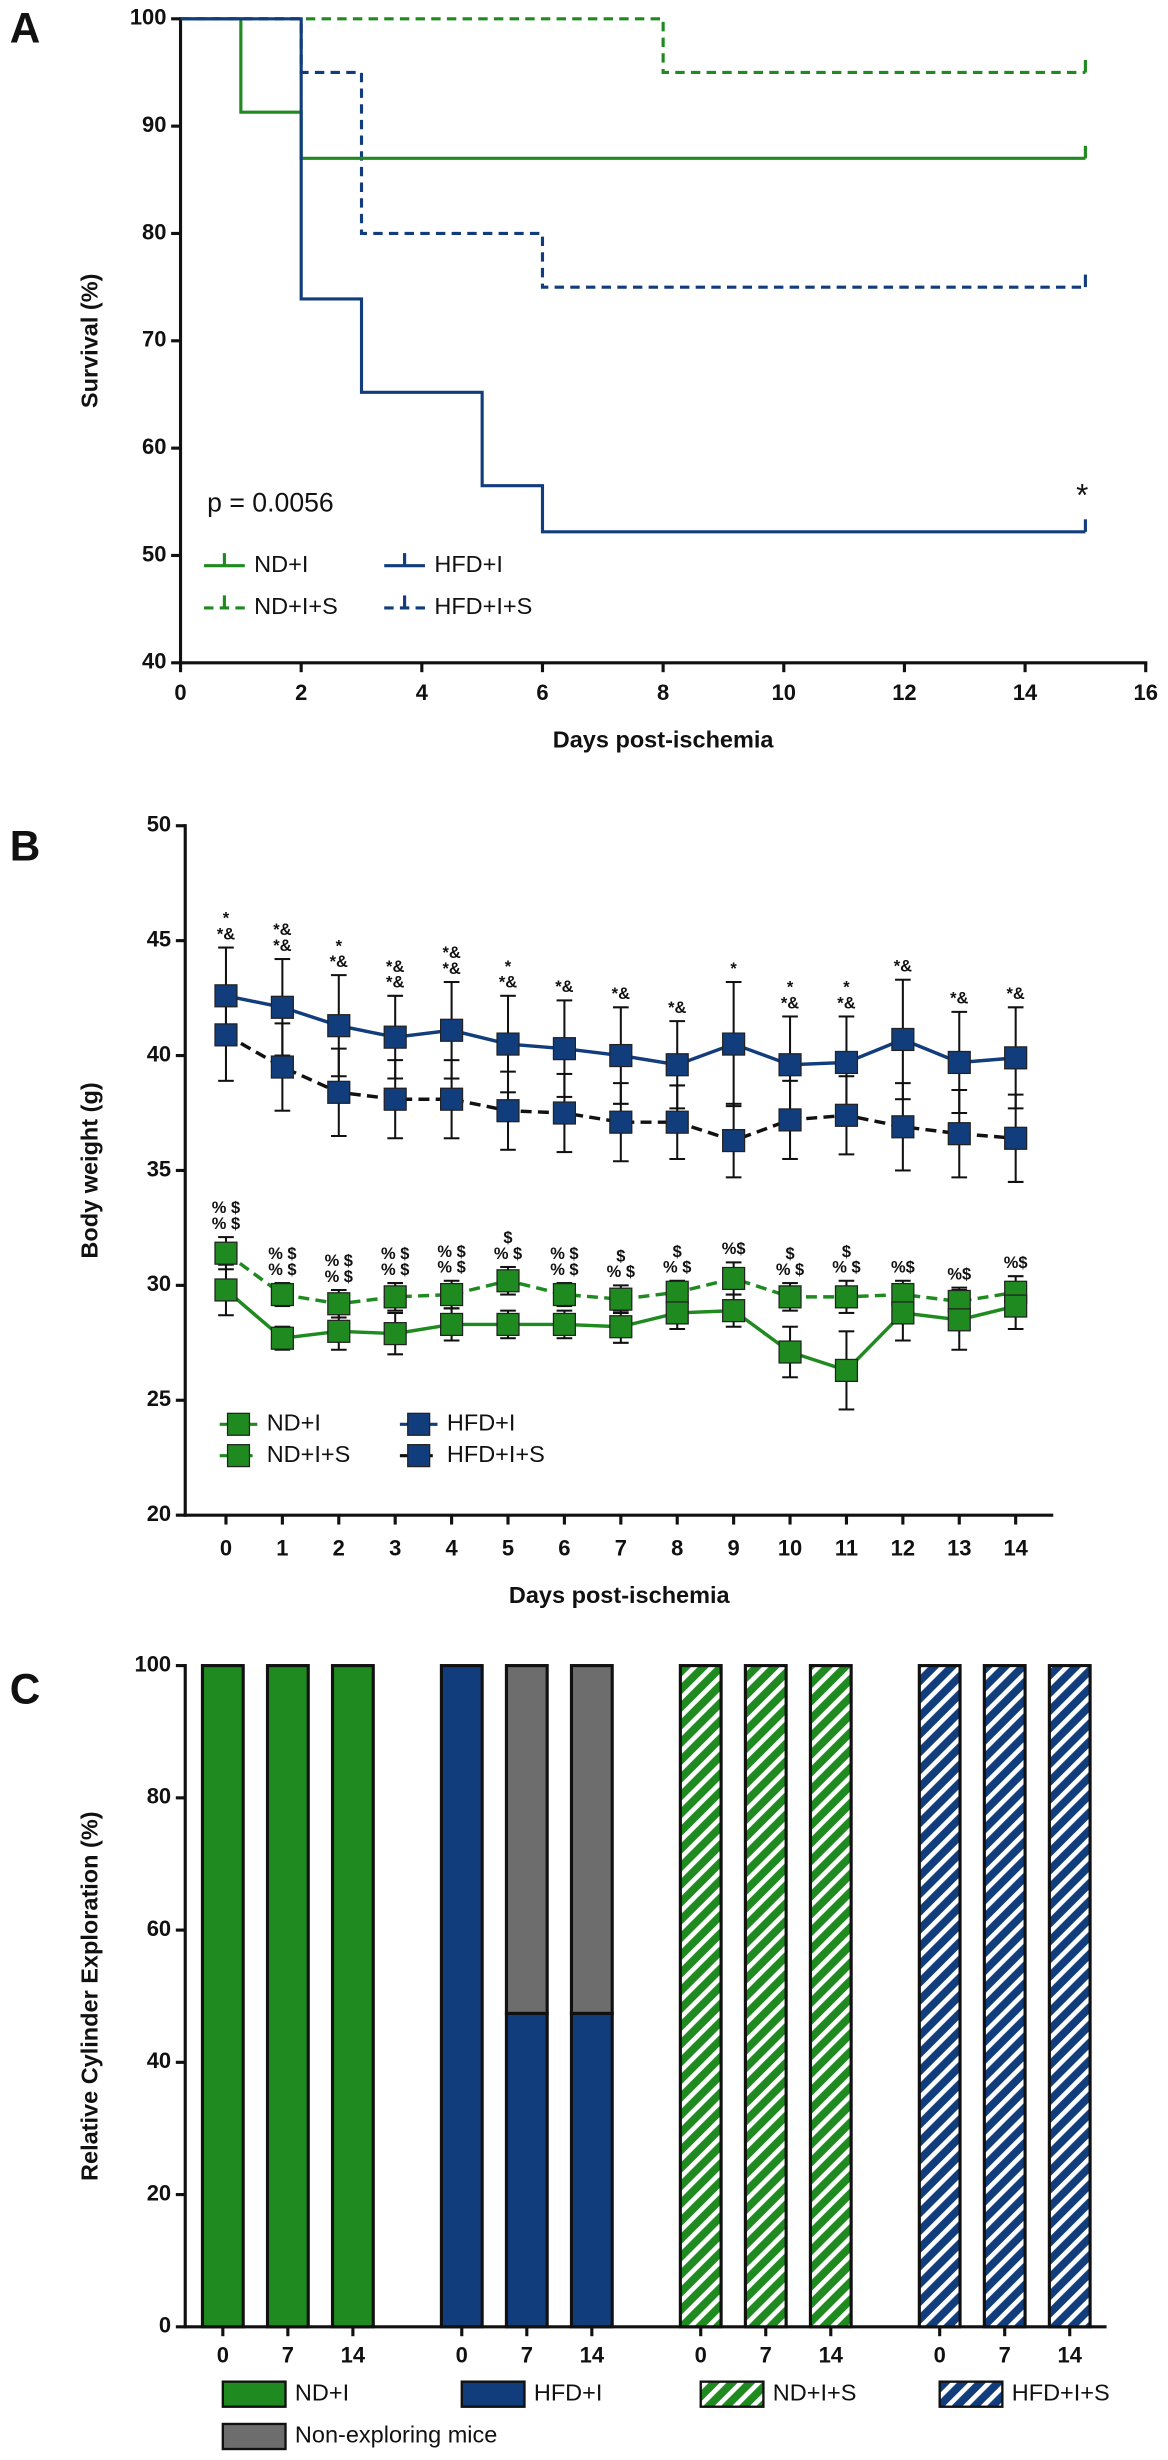 Image resolution: width=1168 pixels, height=2460 pixels. What do you see at coordinates (508, 1547) in the screenshot?
I see `x-tick-label: 5` at bounding box center [508, 1547].